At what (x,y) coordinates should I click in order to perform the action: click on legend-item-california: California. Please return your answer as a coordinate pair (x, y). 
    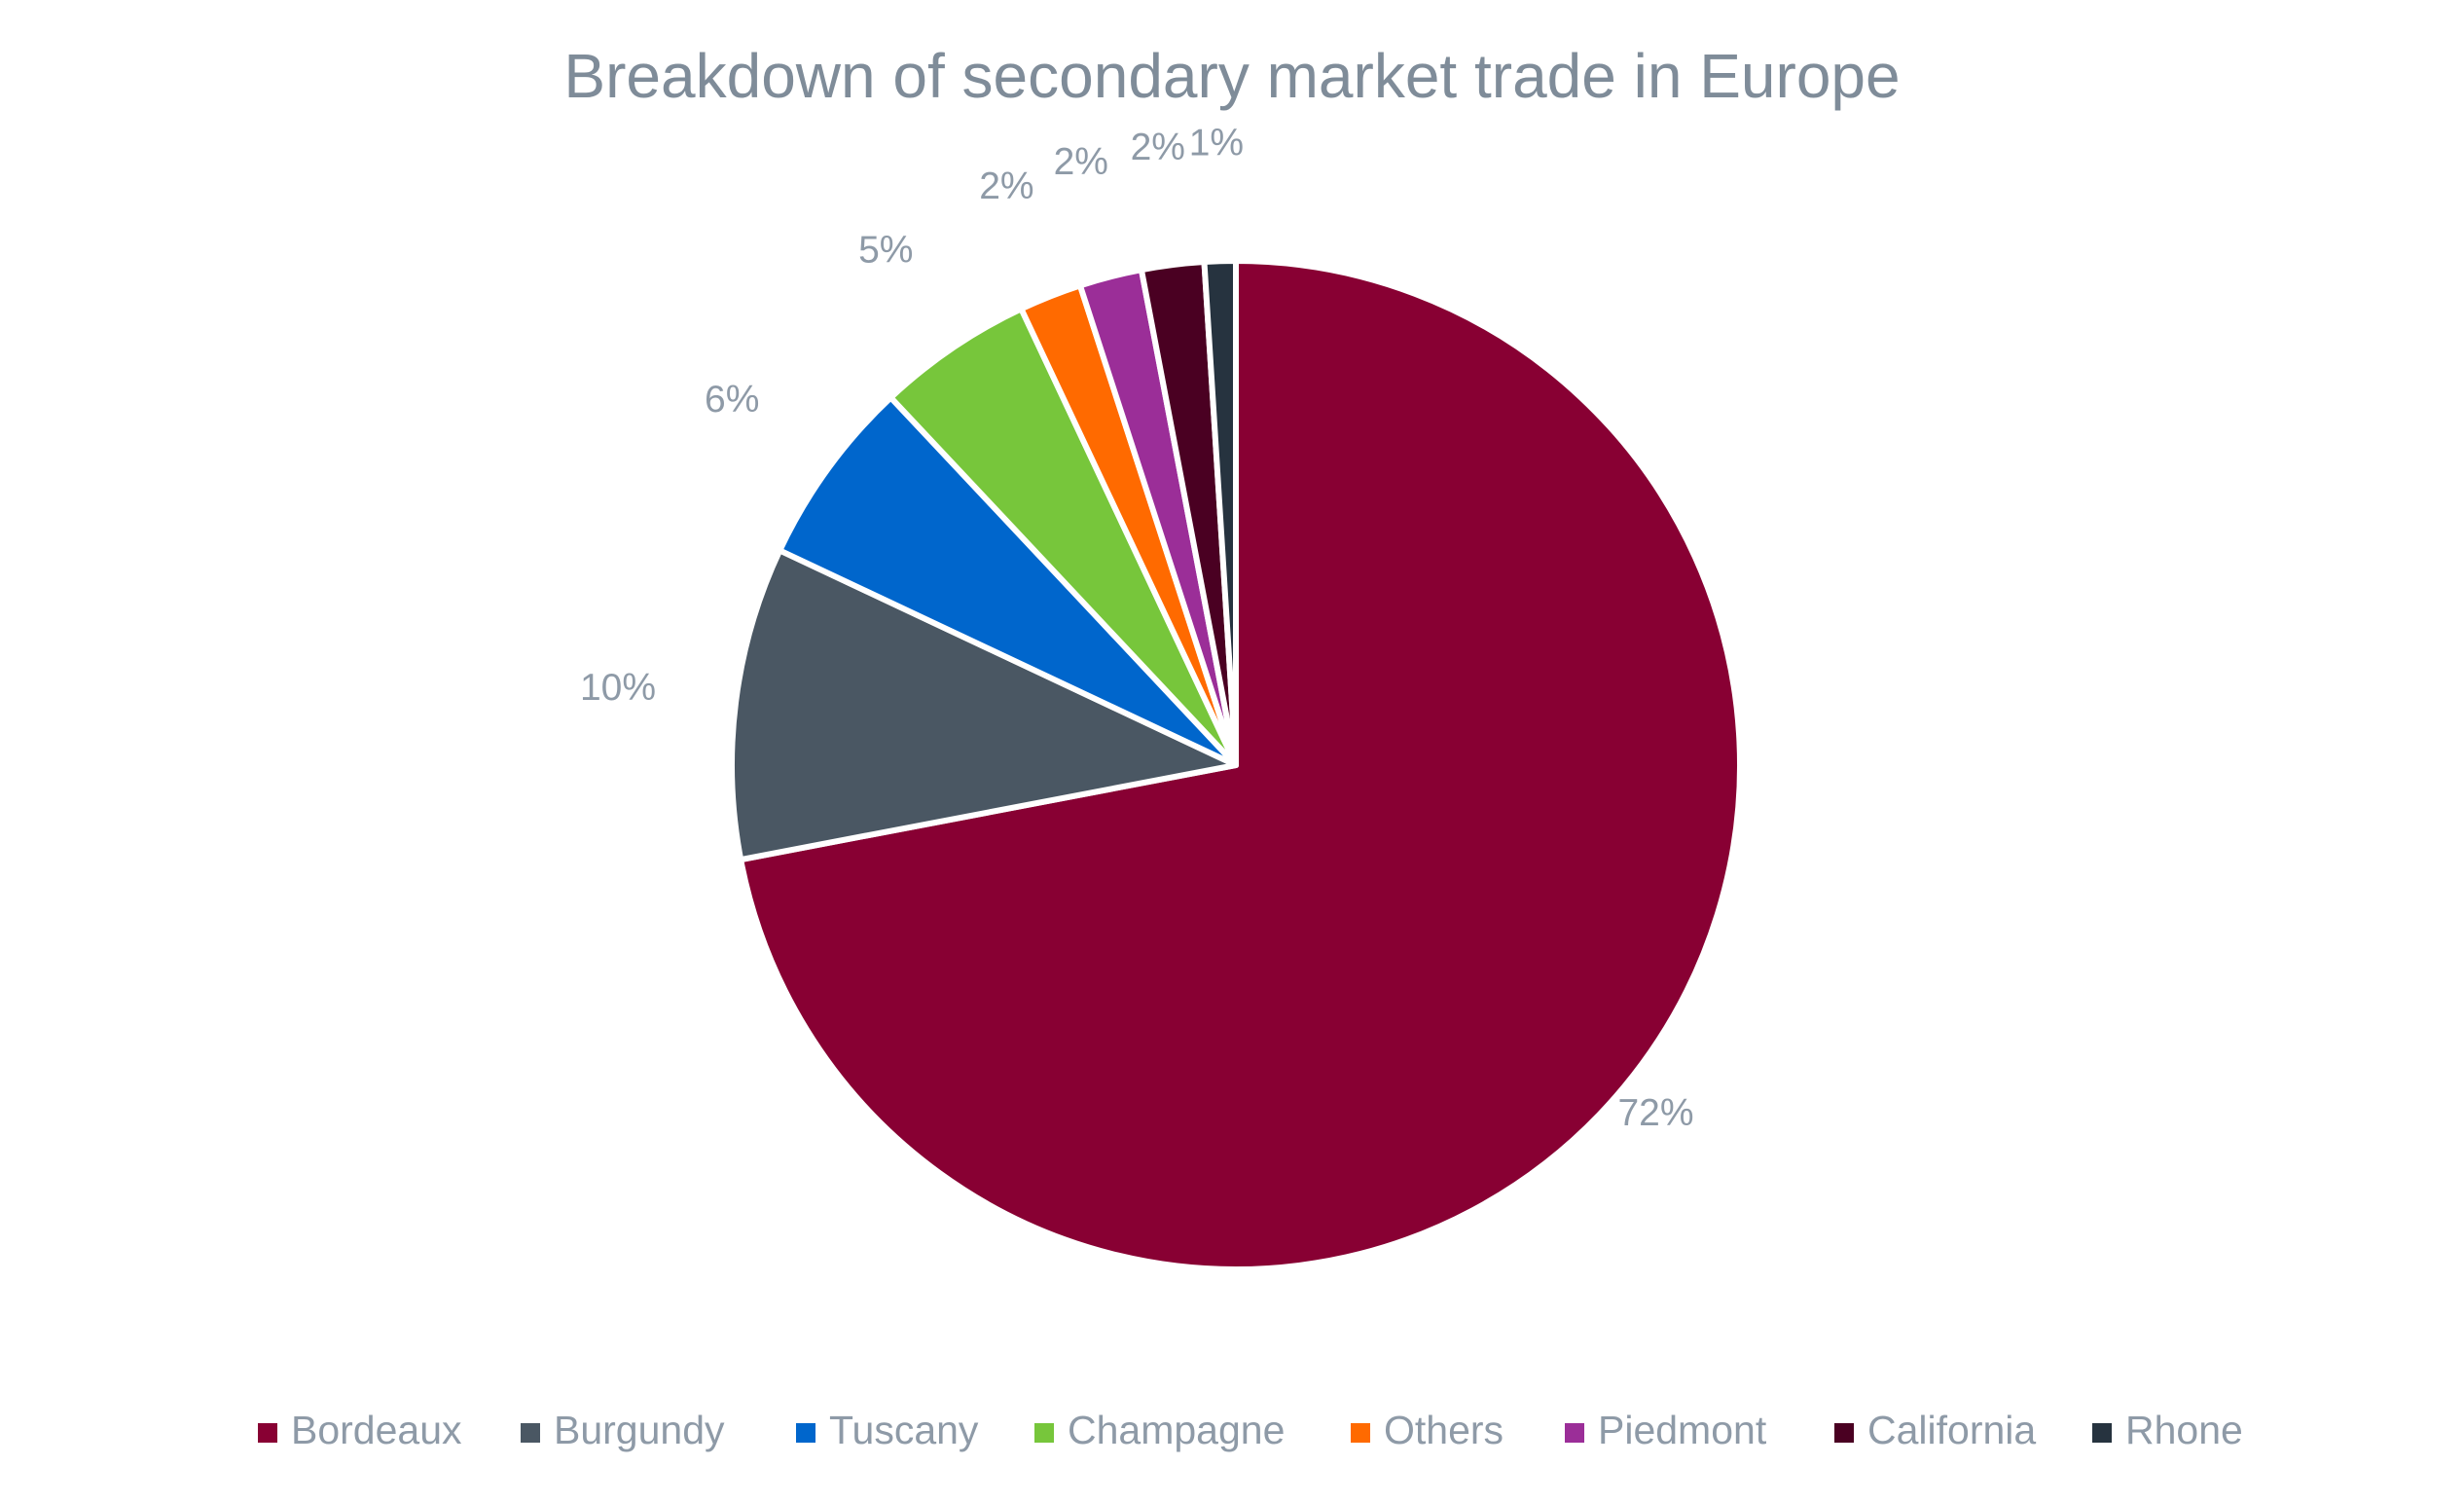
    Looking at the image, I should click on (1935, 1430).